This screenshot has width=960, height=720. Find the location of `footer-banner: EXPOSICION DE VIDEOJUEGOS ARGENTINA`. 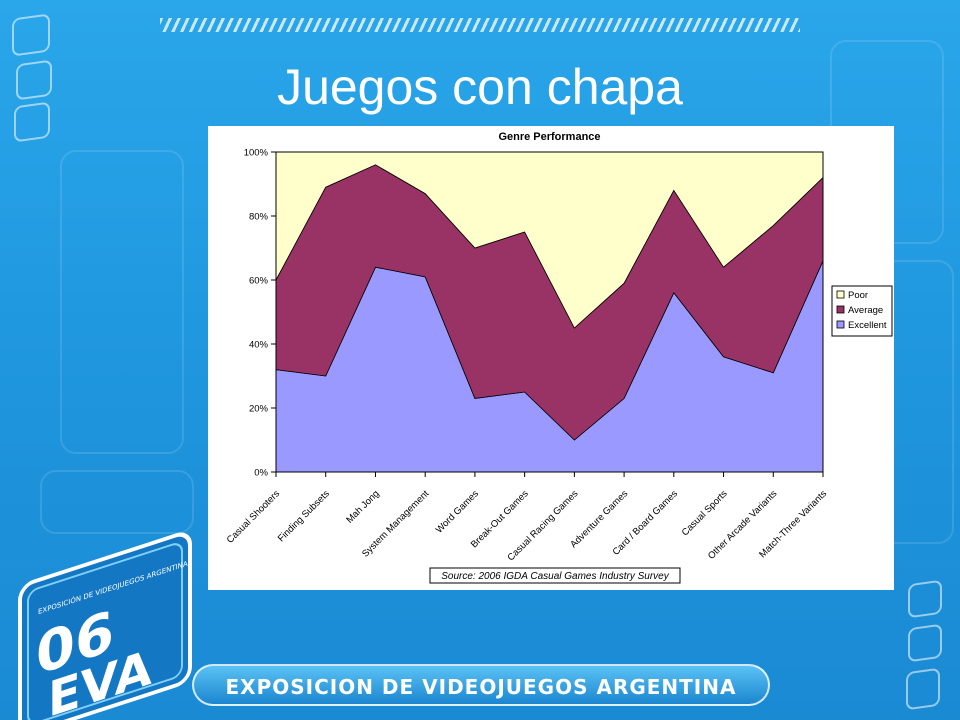

footer-banner: EXPOSICION DE VIDEOJUEGOS ARGENTINA is located at coordinates (481, 685).